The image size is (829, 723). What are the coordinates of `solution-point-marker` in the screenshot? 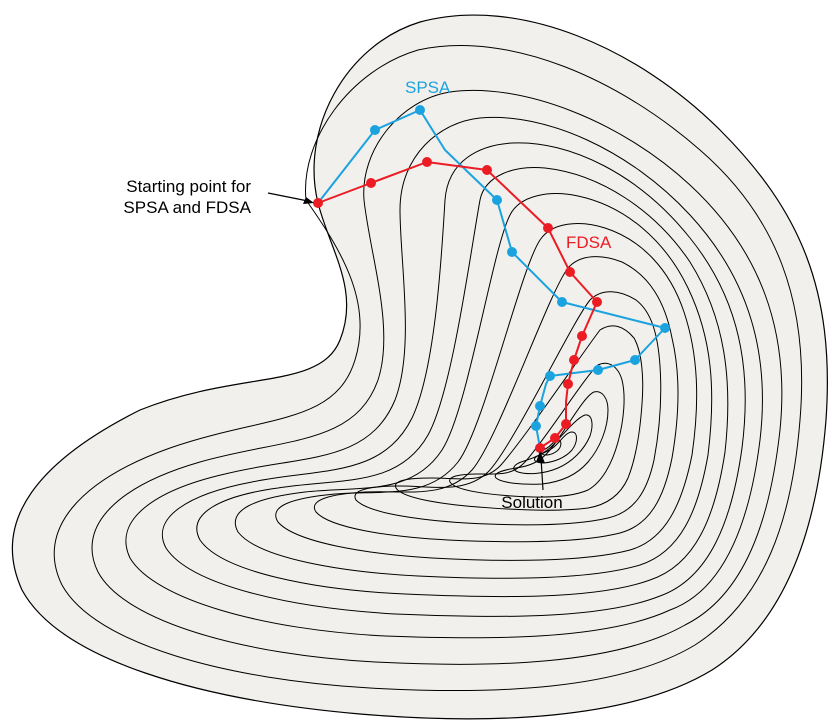 It's located at (540, 448).